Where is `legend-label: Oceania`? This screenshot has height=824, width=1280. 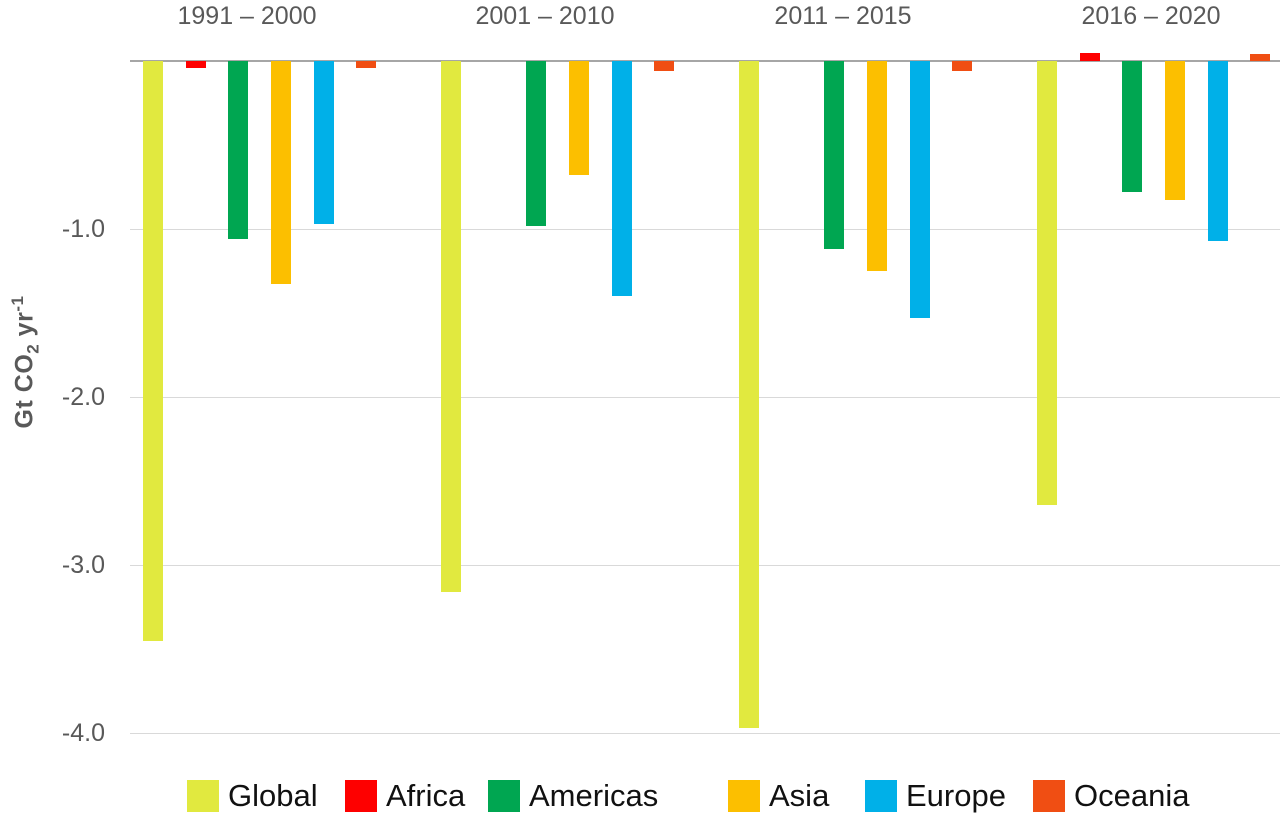 legend-label: Oceania is located at coordinates (1132, 795).